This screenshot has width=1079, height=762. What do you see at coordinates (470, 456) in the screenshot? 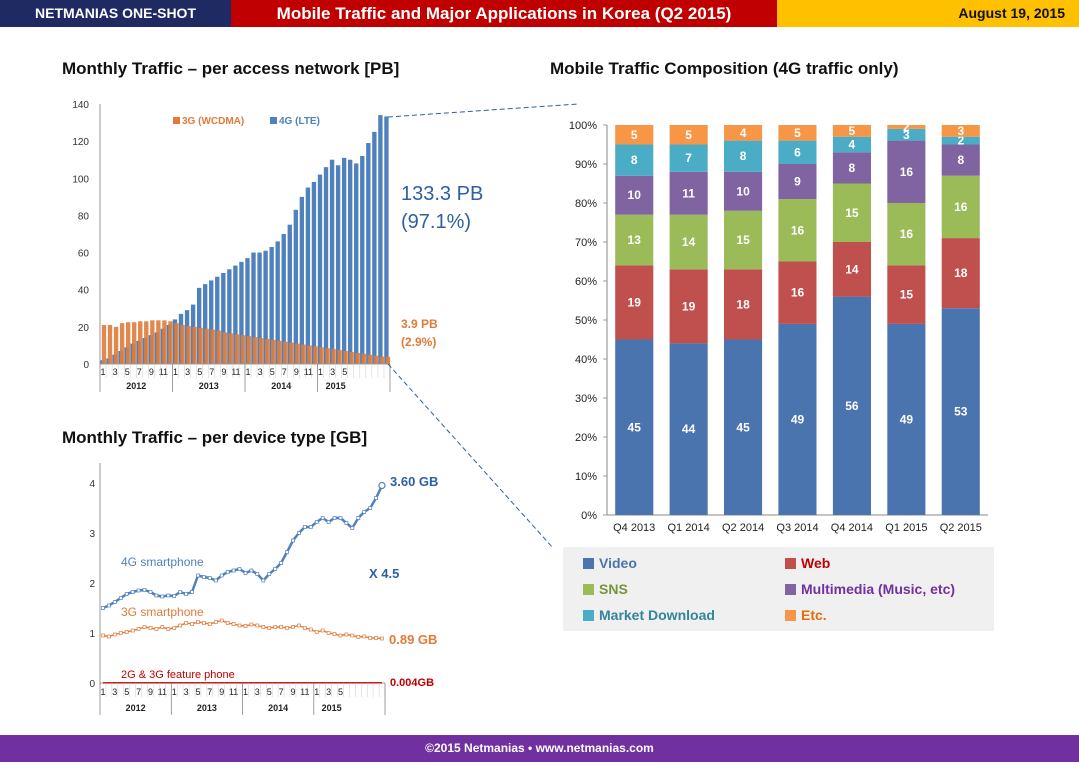
I see `zoom-connector-bottom` at bounding box center [470, 456].